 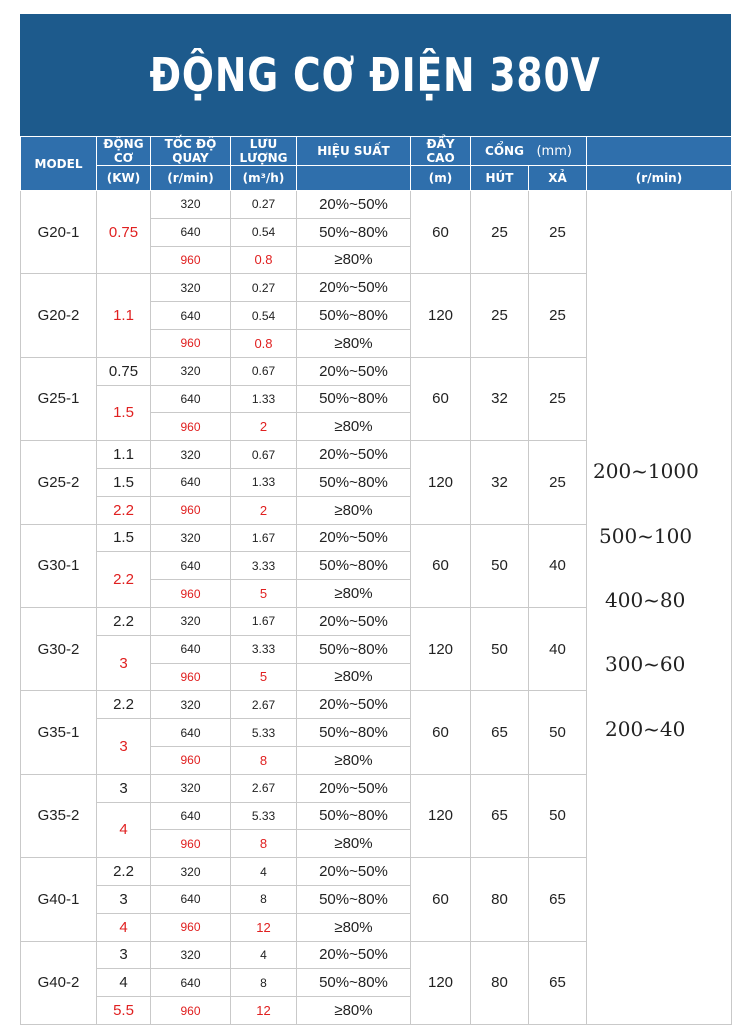 What do you see at coordinates (123, 482) in the screenshot?
I see `power-cell: 1.5` at bounding box center [123, 482].